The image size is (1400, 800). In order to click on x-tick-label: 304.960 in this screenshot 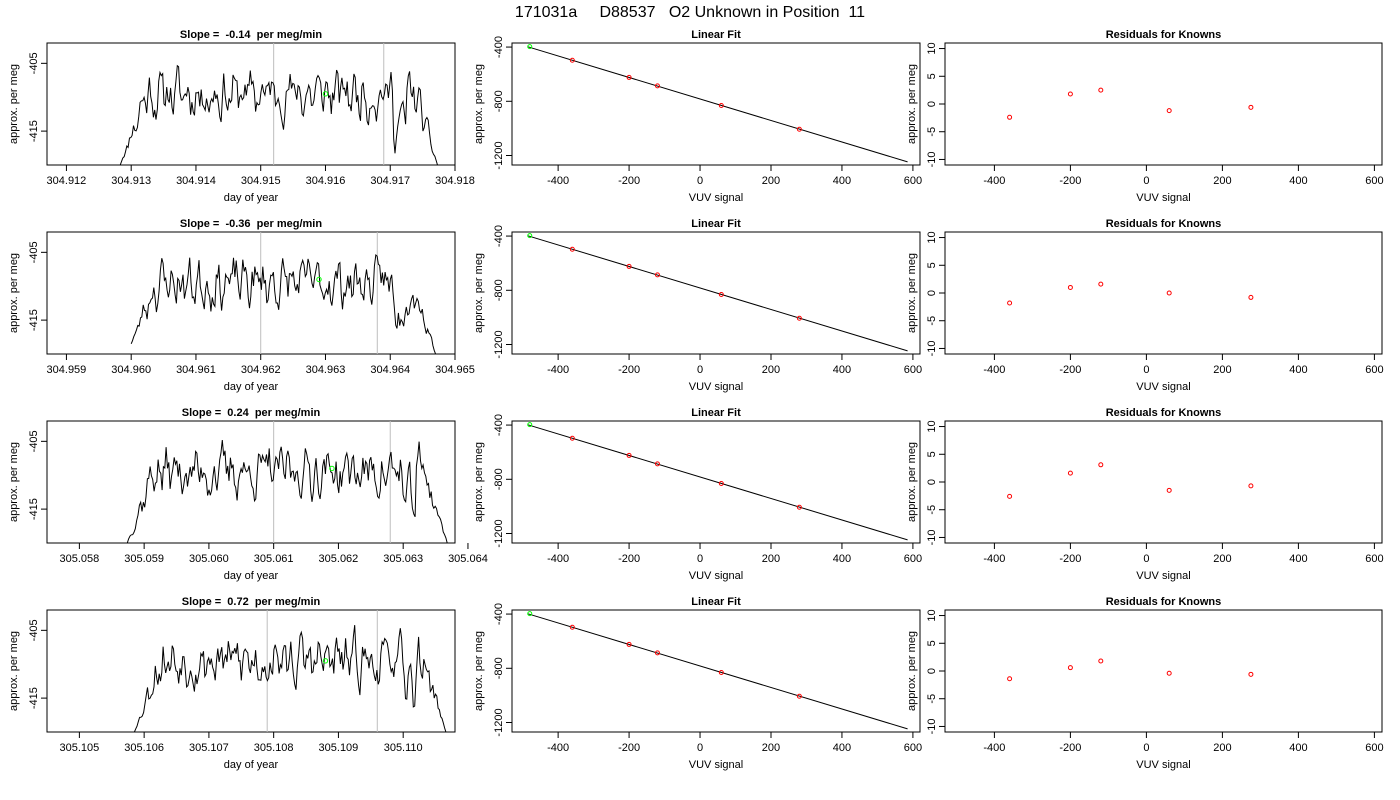, I will do `click(131, 370)`.